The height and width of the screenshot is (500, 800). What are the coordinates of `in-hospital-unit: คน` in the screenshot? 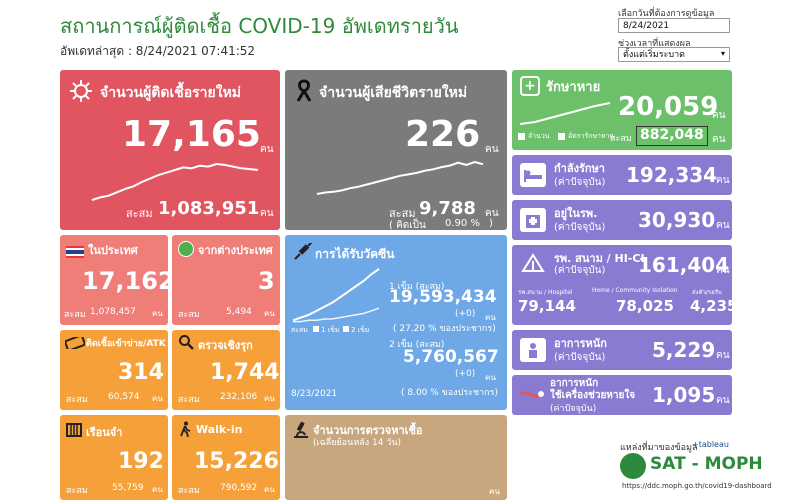 It's located at (723, 225).